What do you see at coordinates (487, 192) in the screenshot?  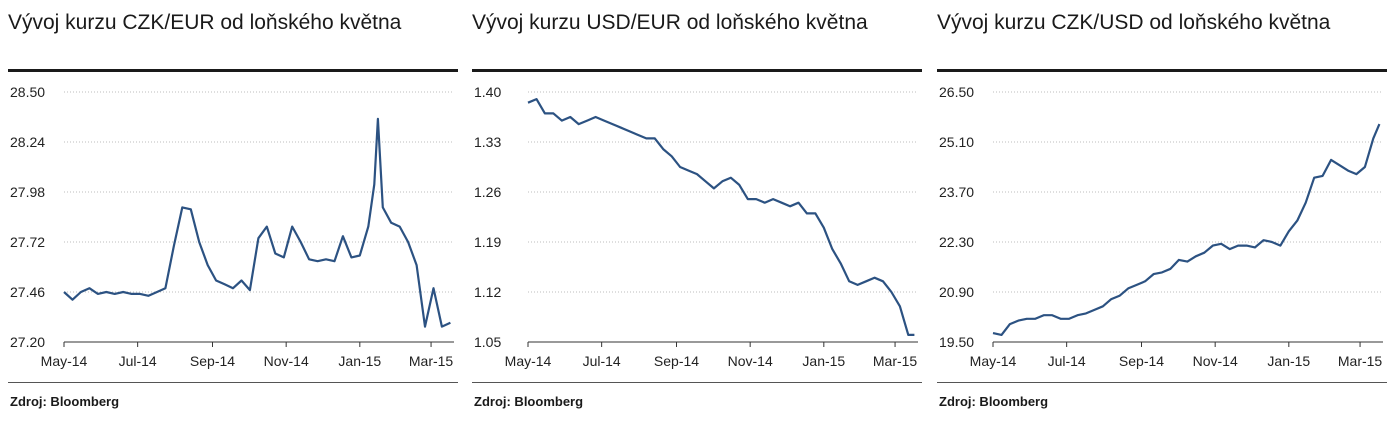 I see `y-tick-label: 1.26` at bounding box center [487, 192].